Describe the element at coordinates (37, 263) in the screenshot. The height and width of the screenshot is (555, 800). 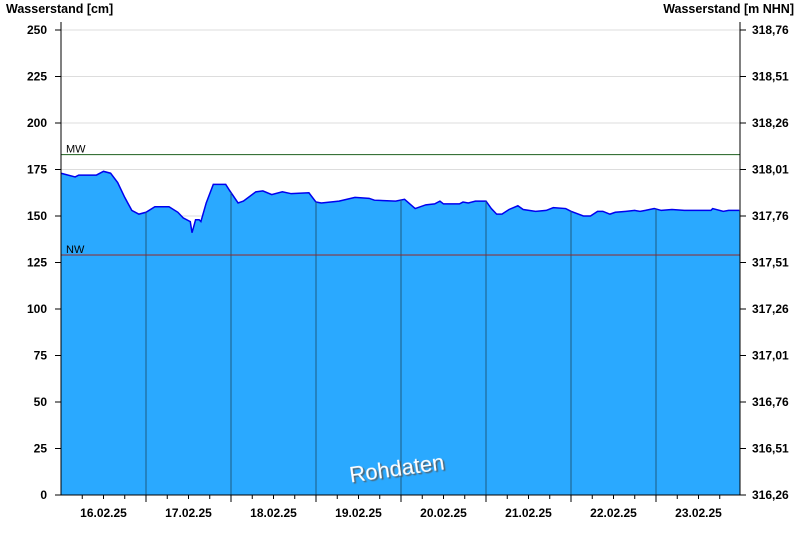
I see `y-tick-label-left: 125` at that location.